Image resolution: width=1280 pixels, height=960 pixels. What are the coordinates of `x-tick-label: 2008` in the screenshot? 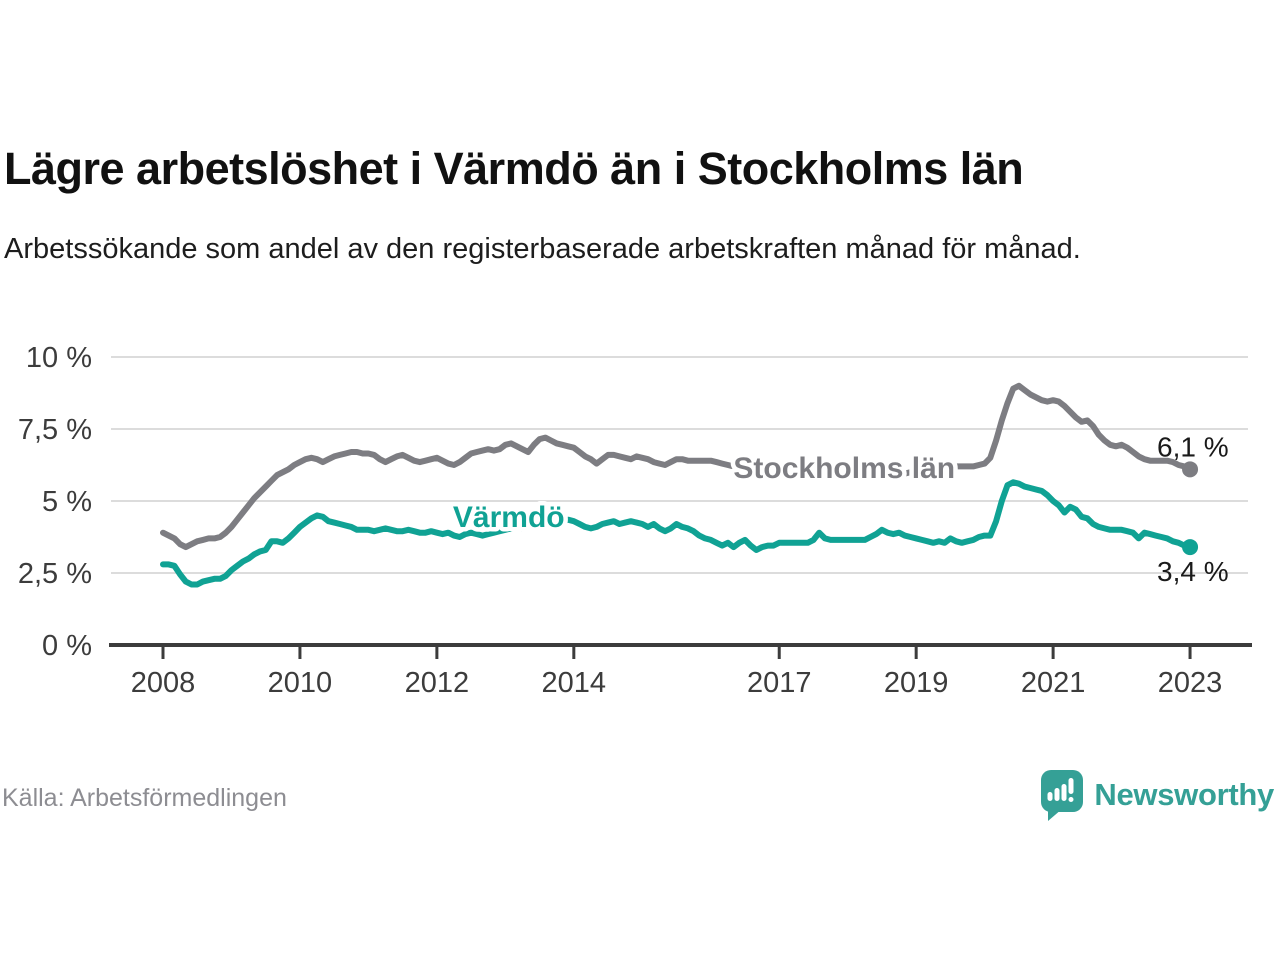 It's located at (163, 683).